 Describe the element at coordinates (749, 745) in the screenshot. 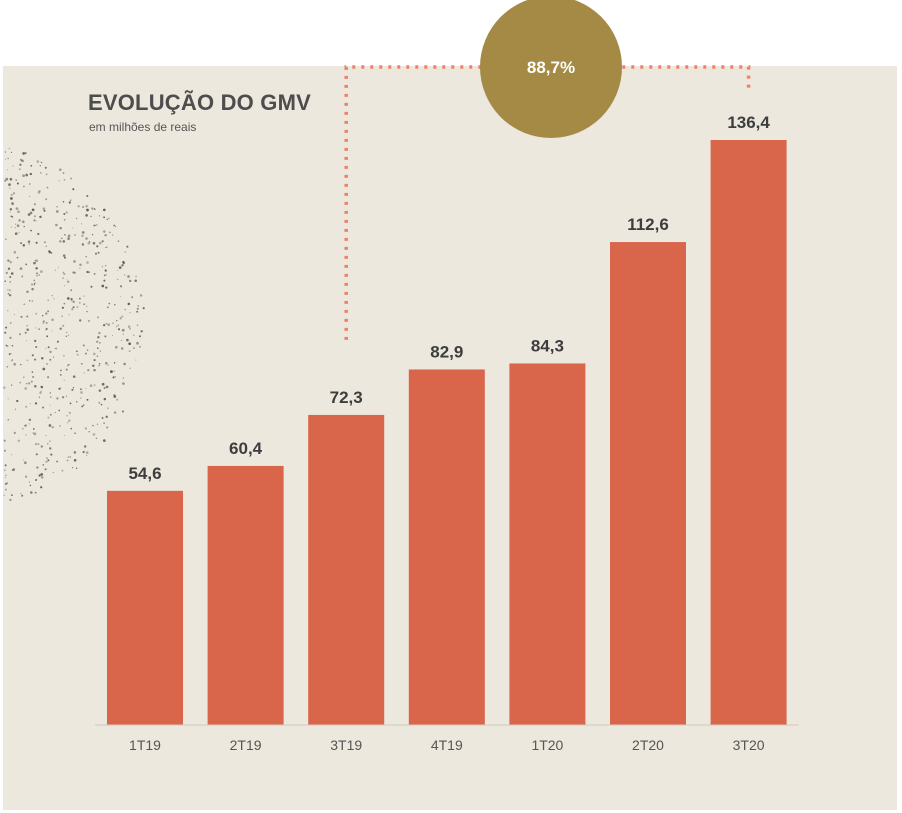

I see `tick-label-3T20: 3T20` at that location.